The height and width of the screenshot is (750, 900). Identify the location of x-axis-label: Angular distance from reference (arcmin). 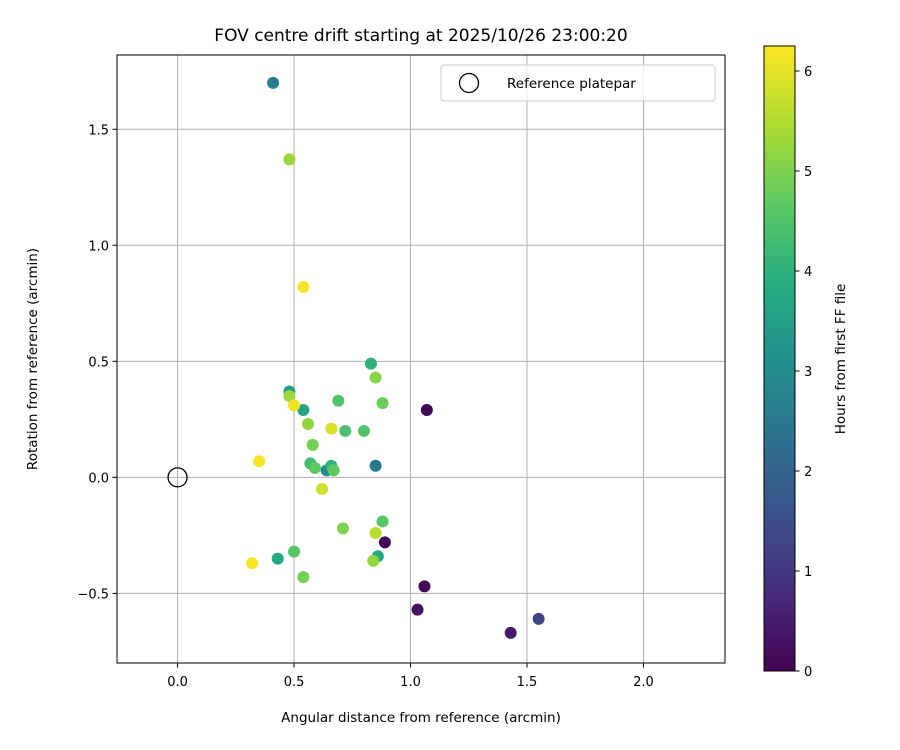
(421, 718).